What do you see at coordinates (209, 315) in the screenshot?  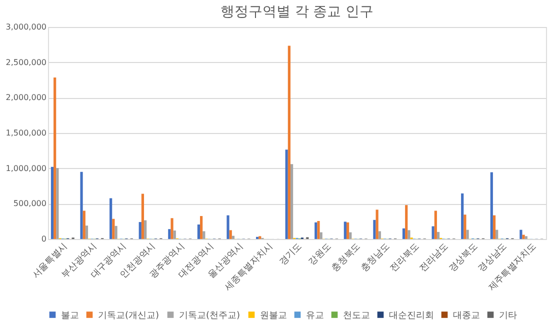 I see `legend-label: 기독교(천주교)` at bounding box center [209, 315].